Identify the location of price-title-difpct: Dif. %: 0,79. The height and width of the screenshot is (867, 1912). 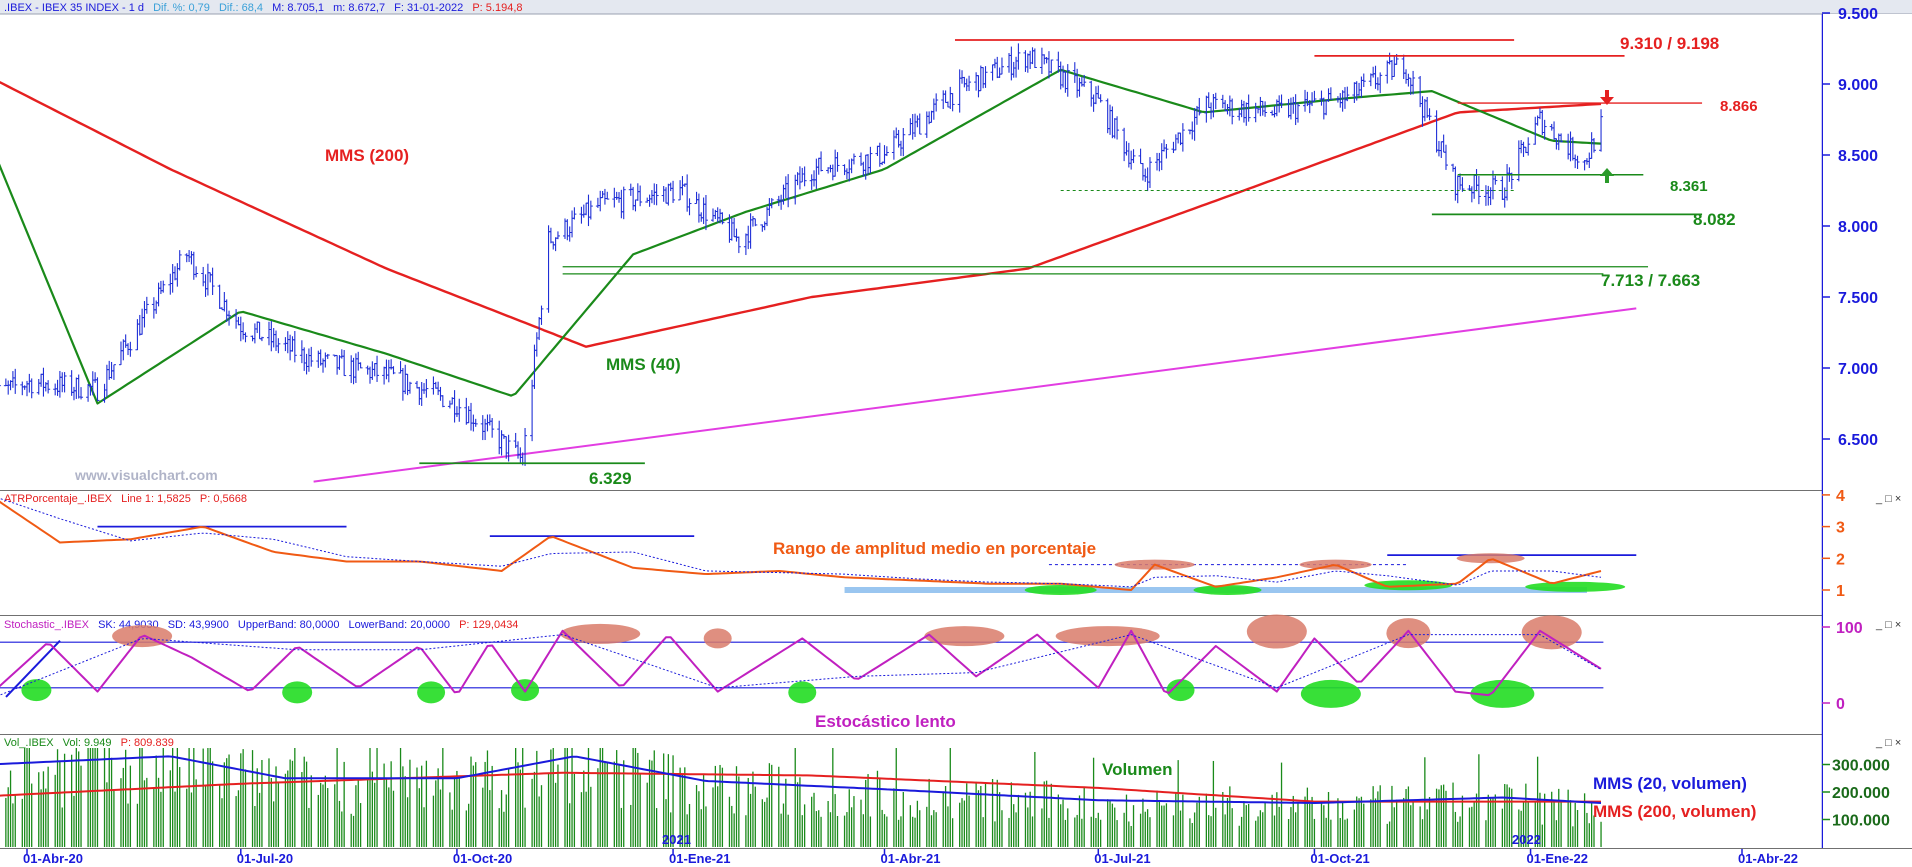
(181, 8).